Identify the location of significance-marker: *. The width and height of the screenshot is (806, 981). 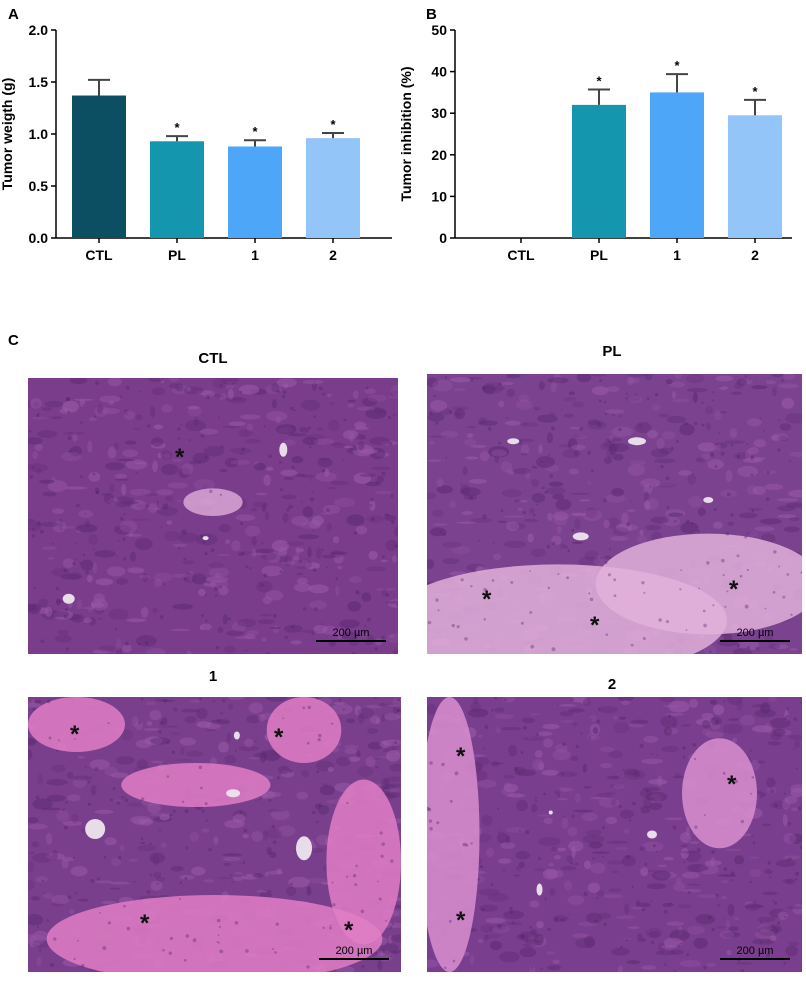
(177, 127).